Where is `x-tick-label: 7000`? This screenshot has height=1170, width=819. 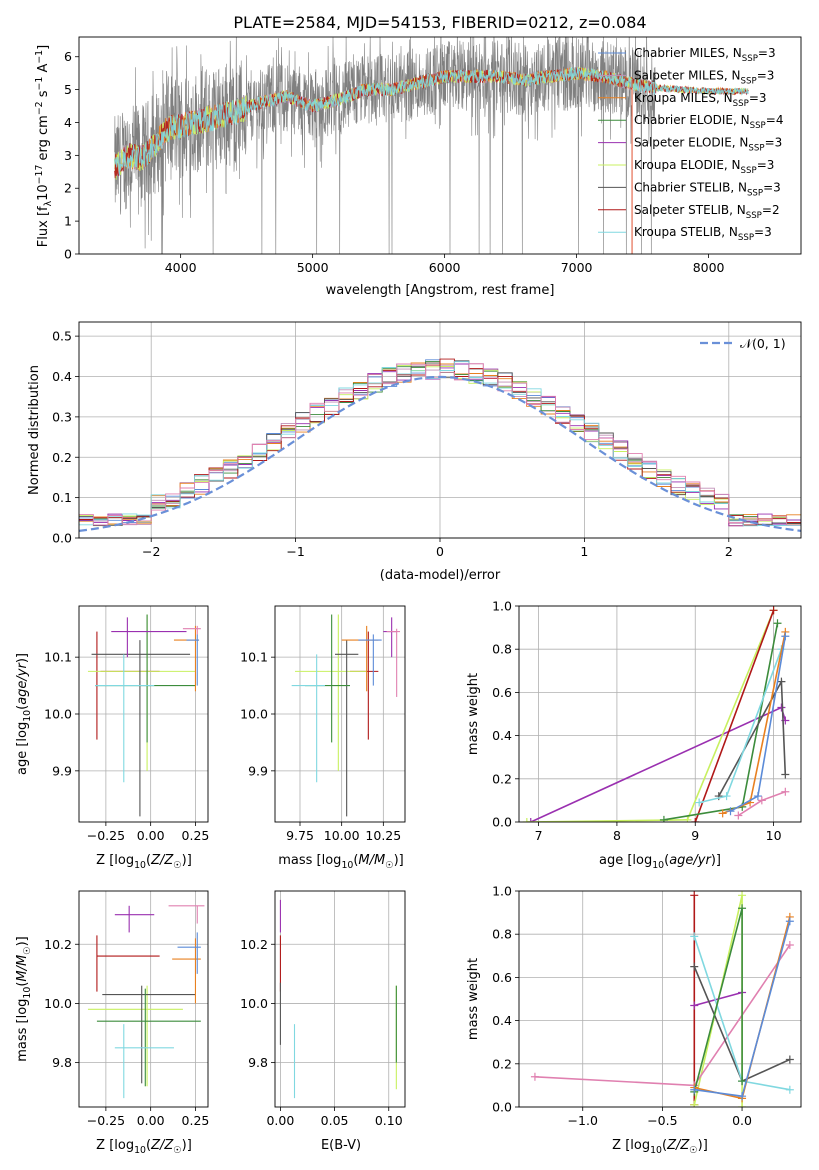
x-tick-label: 7000 is located at coordinates (577, 267).